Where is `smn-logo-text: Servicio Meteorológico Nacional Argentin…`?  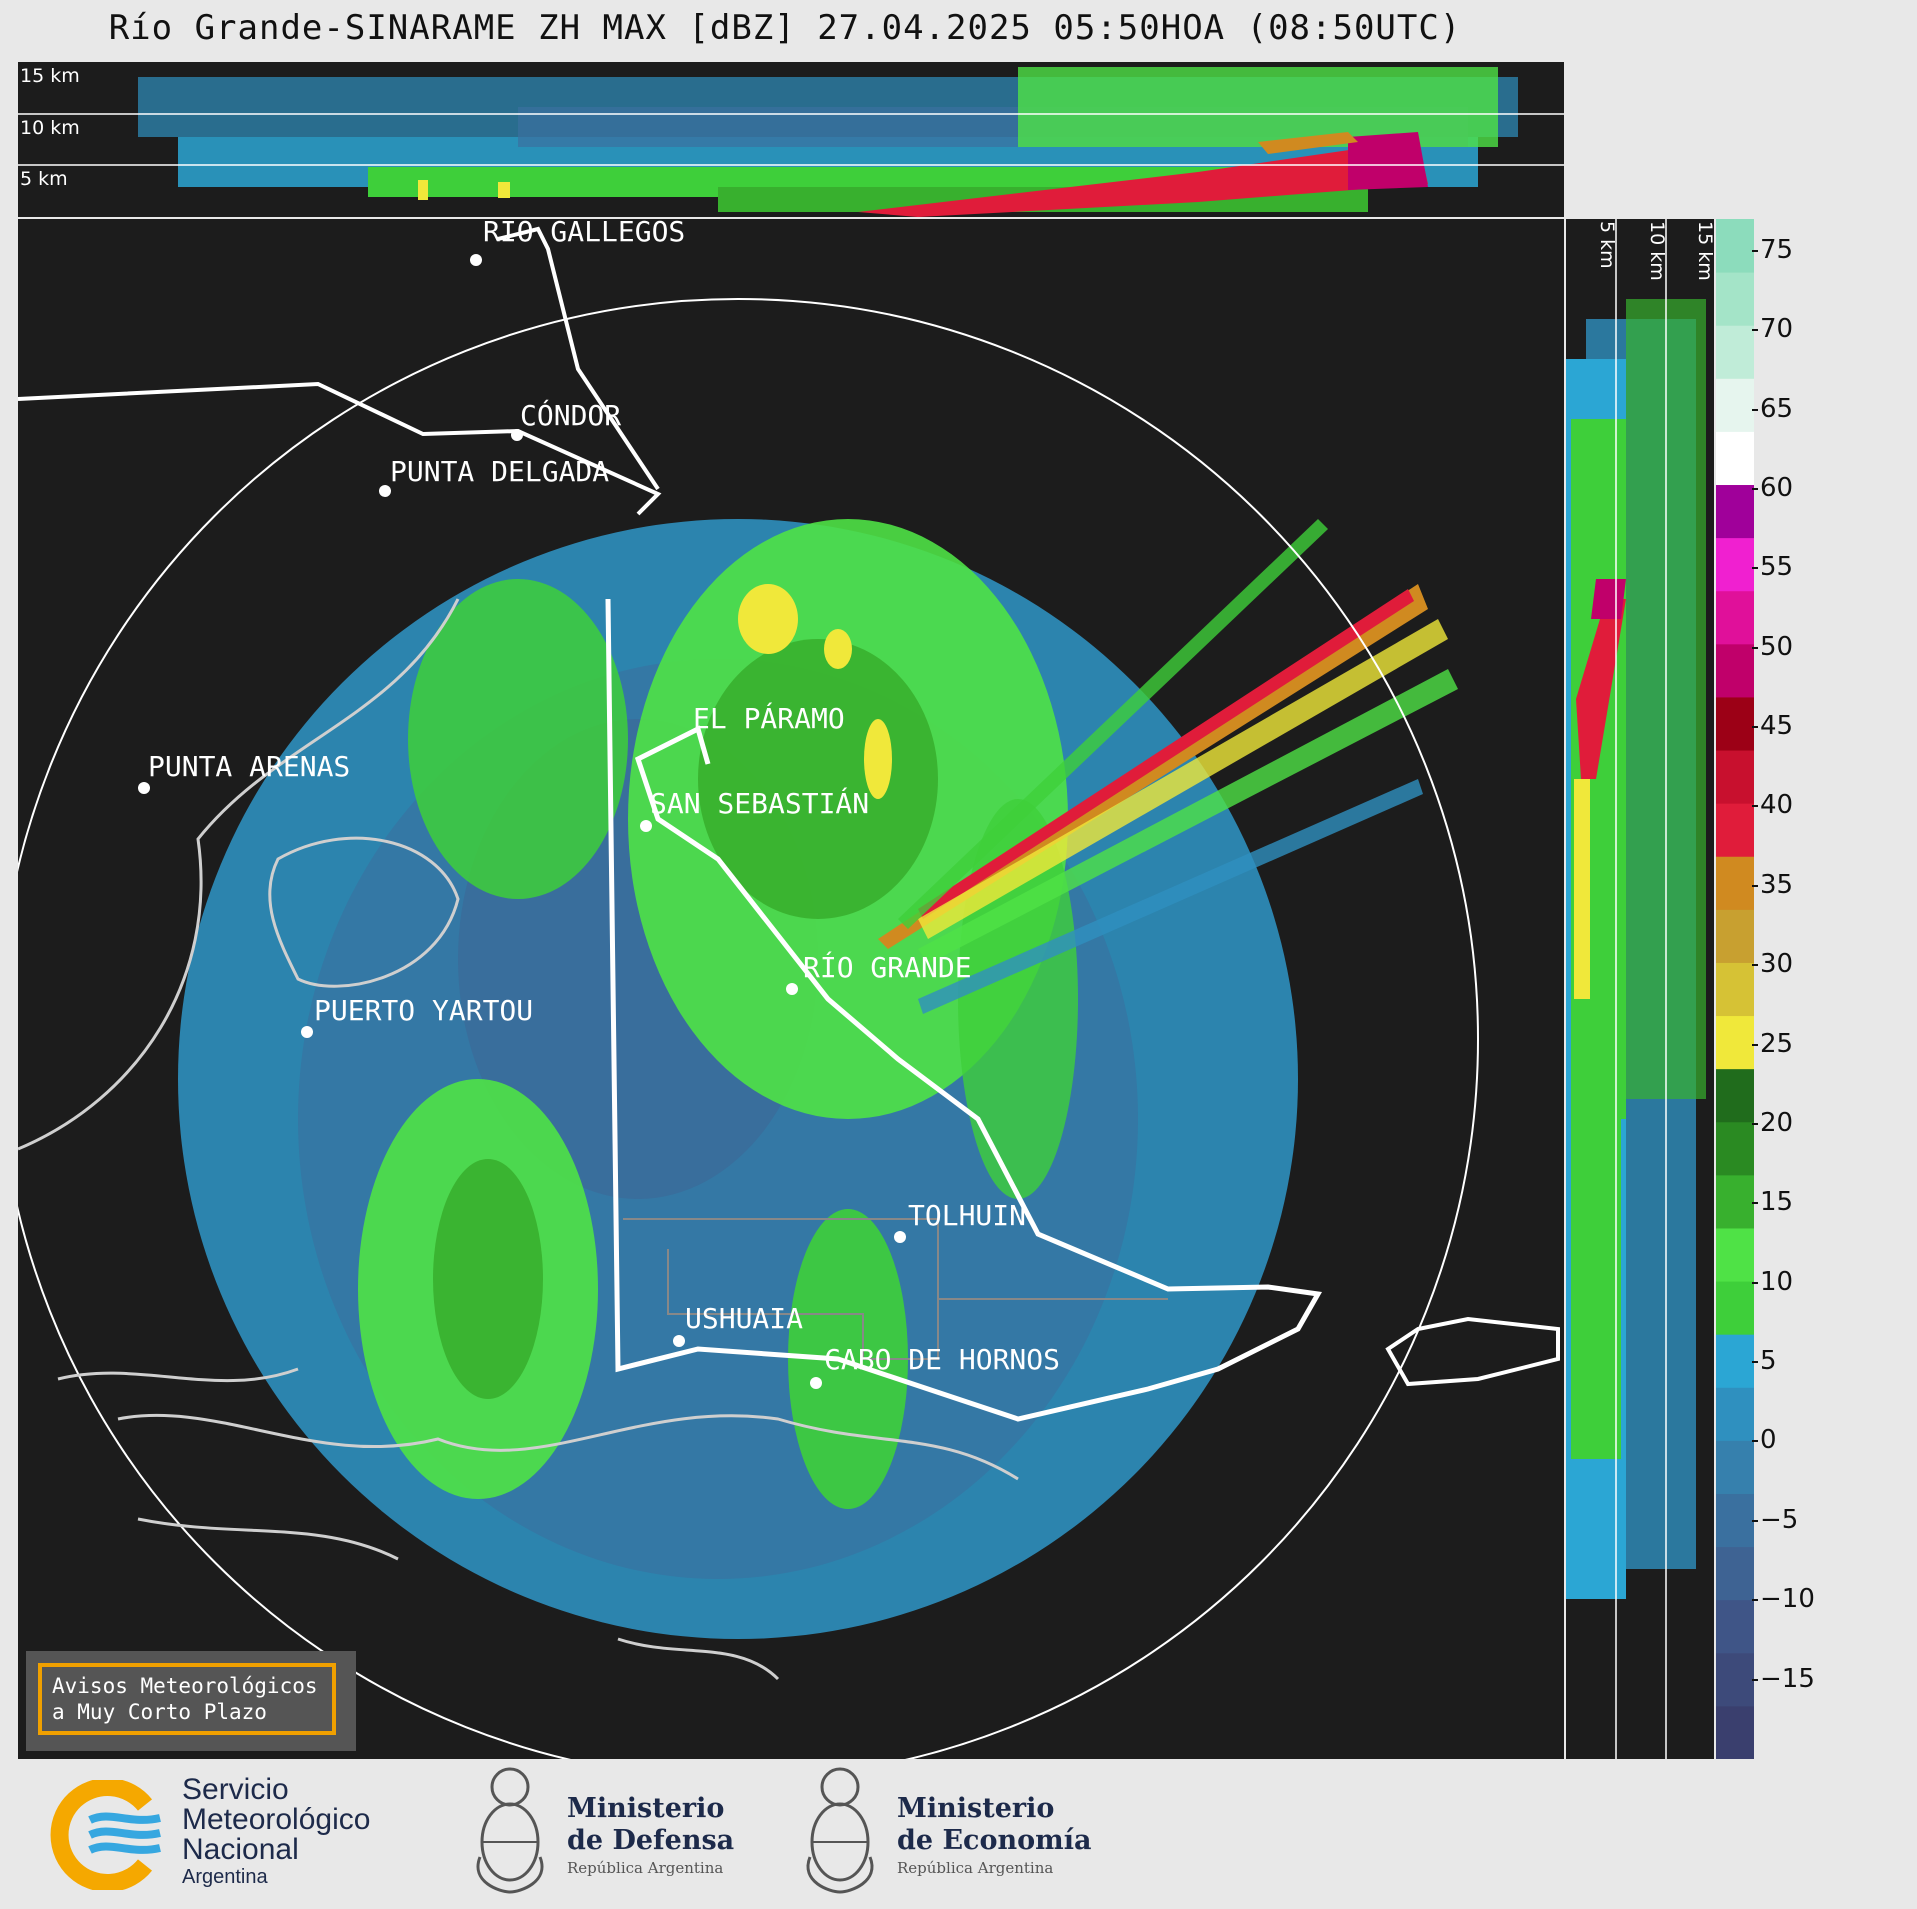
smn-logo-text: Servicio Meteorológico Nacional Argentin… is located at coordinates (276, 1832).